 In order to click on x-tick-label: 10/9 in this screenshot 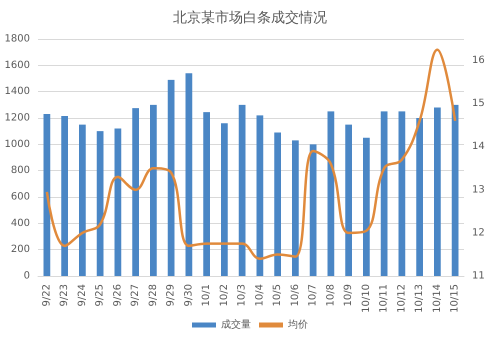, I will do `click(348, 295)`.